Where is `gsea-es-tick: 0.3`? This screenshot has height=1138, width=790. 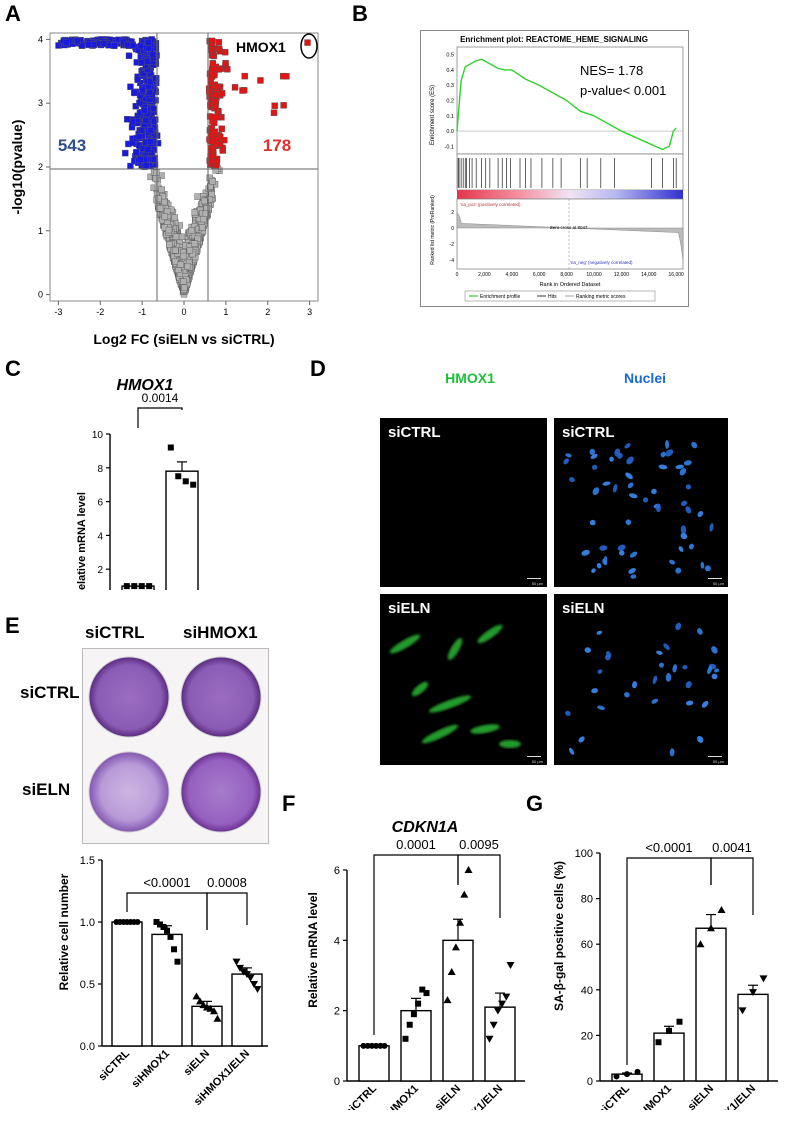
gsea-es-tick: 0.3 is located at coordinates (450, 86).